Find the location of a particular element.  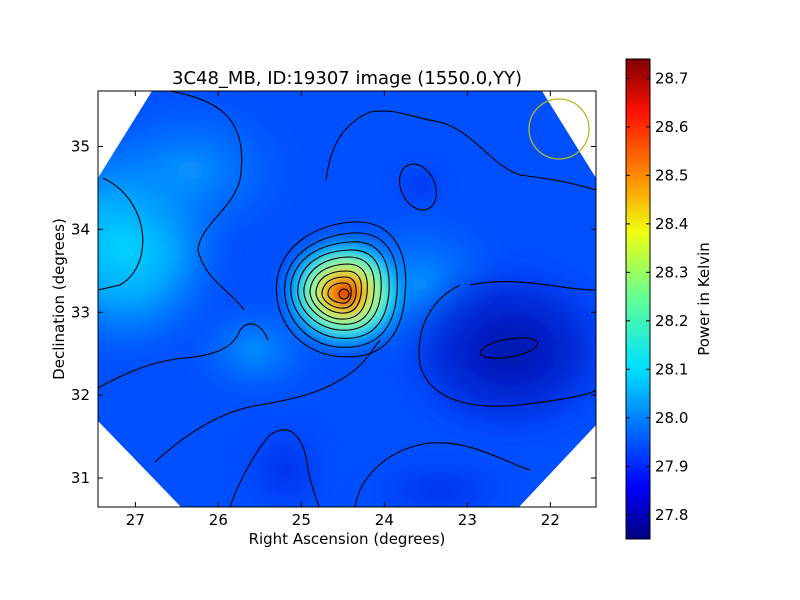

x-tick-label: 25 is located at coordinates (301, 520).